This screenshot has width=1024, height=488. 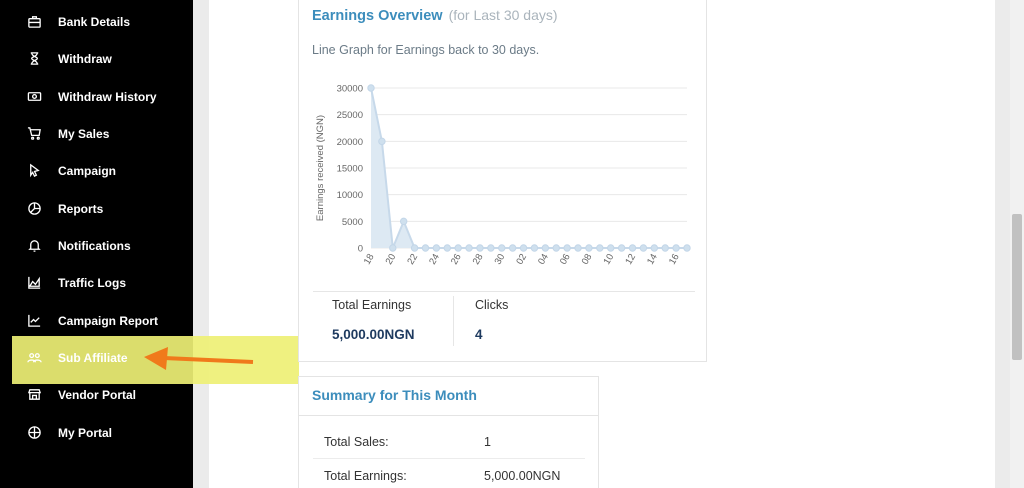 What do you see at coordinates (504, 291) in the screenshot?
I see `stats-separator` at bounding box center [504, 291].